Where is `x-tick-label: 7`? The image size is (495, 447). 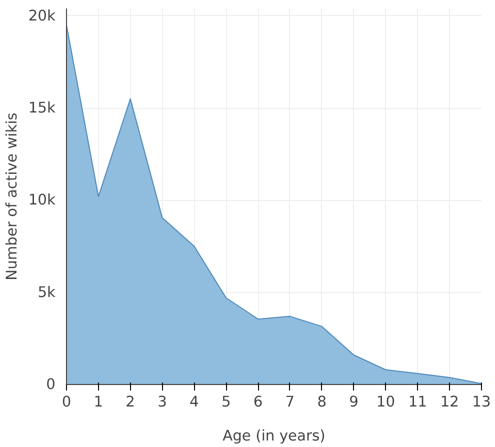
x-tick-label: 7 is located at coordinates (290, 402).